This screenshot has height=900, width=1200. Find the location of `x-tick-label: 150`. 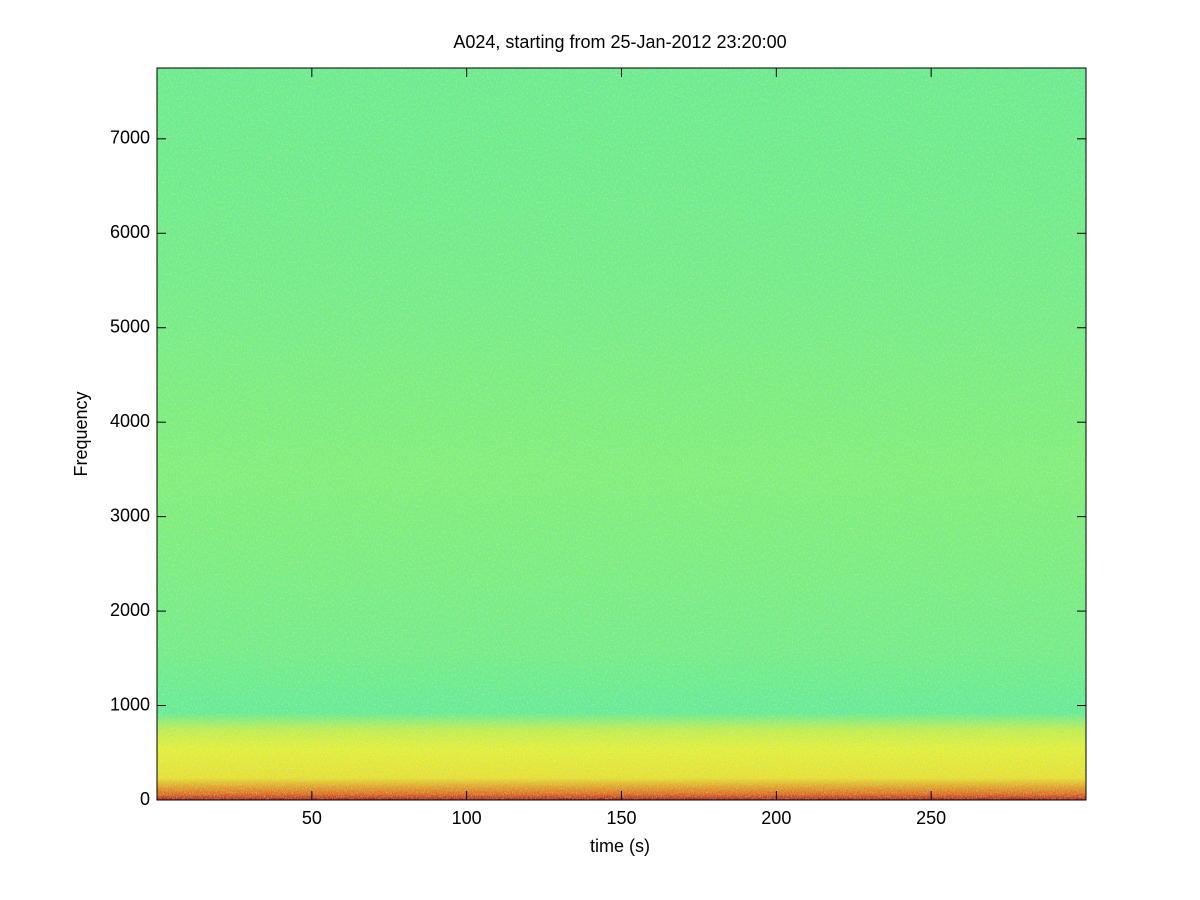

x-tick-label: 150 is located at coordinates (621, 818).